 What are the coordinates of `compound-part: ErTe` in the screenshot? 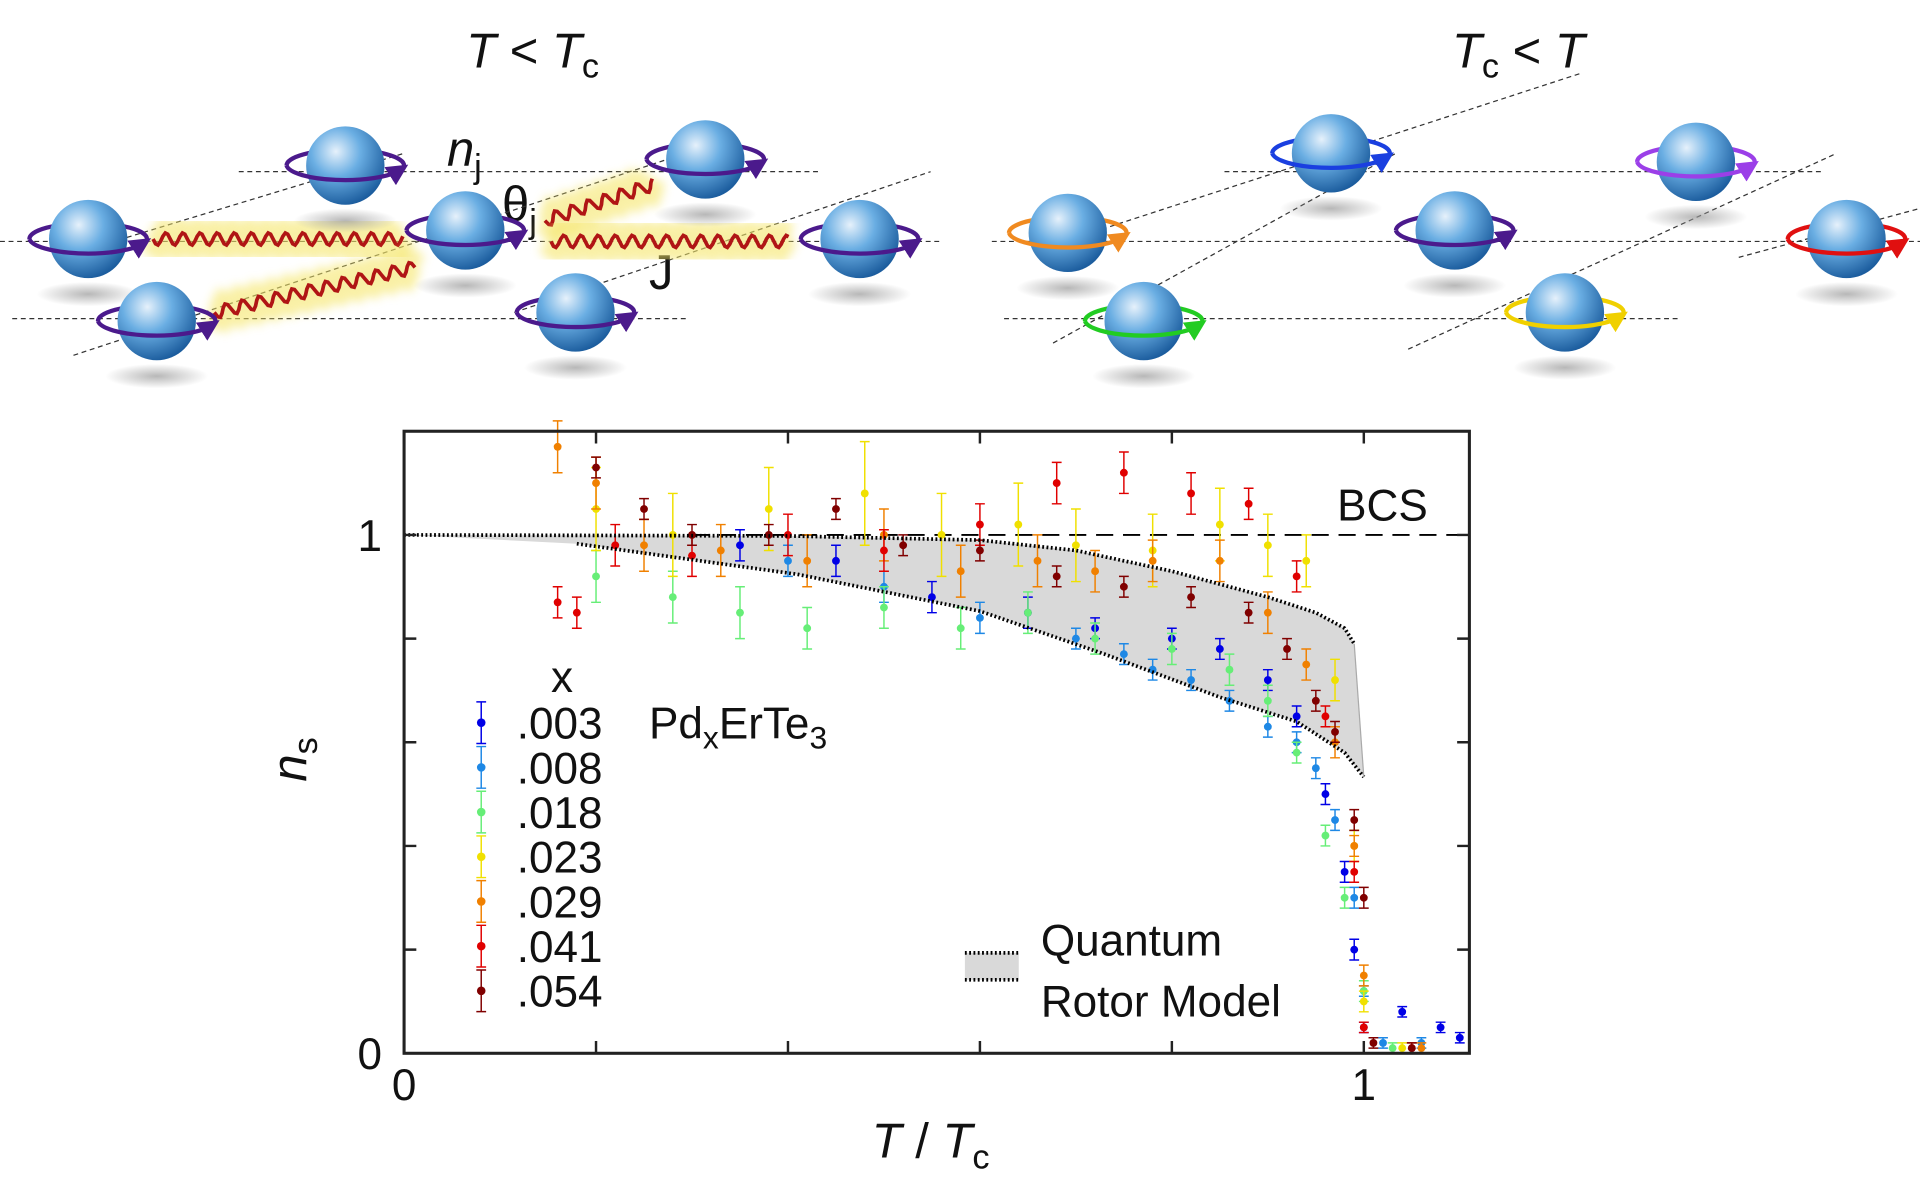 It's located at (764, 724).